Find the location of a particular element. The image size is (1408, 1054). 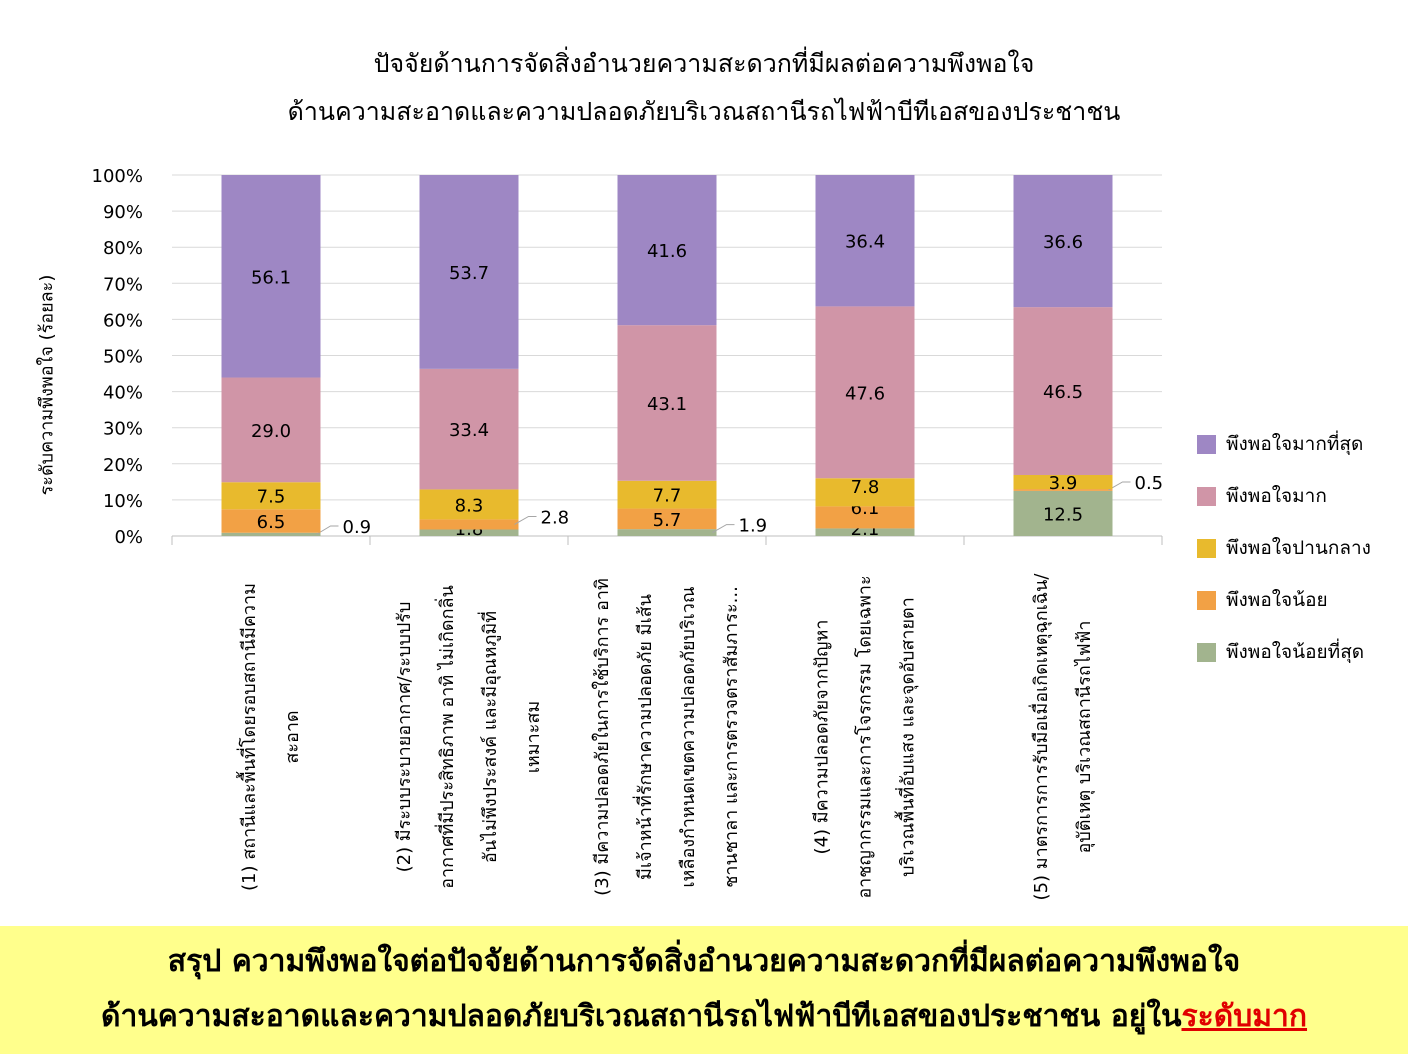

legend-label: พึงพอใจน้อยที่สุด is located at coordinates (1295, 652).